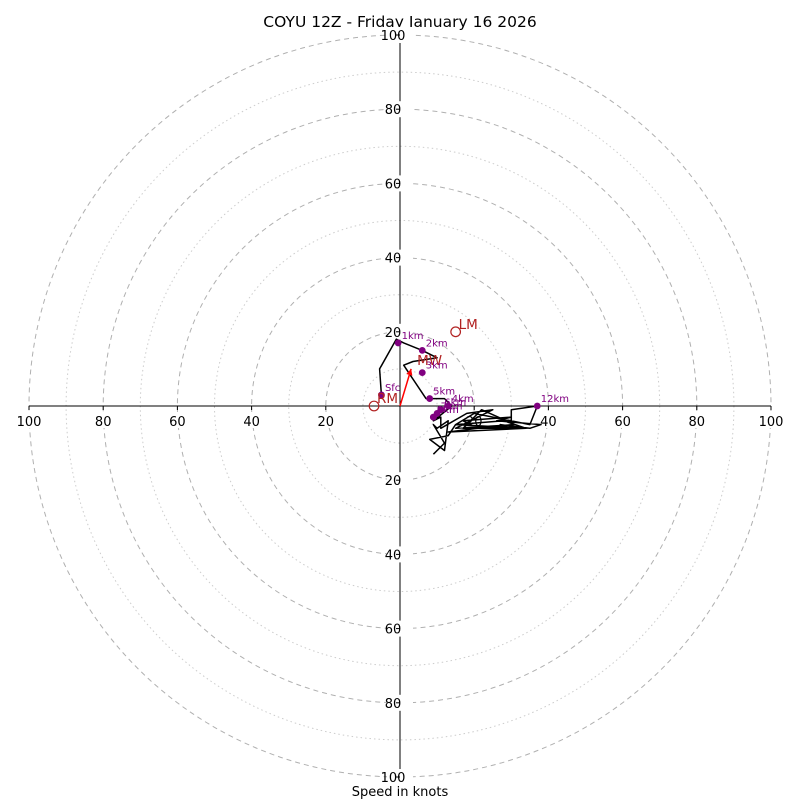 This screenshot has height=800, width=800. What do you see at coordinates (400, 418) in the screenshot?
I see `x-ticks: 100 80 60 40 20 20 40 60 80 100` at bounding box center [400, 418].